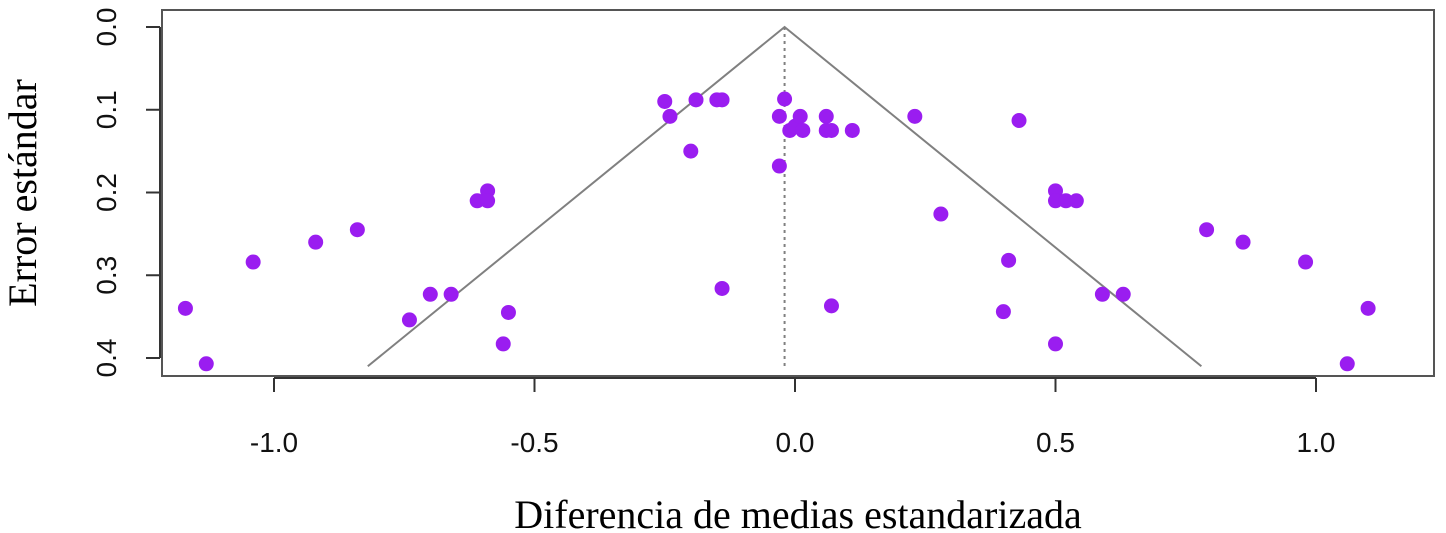 The width and height of the screenshot is (1446, 533). Describe the element at coordinates (534, 442) in the screenshot. I see `x-tick-label: -0.5` at that location.